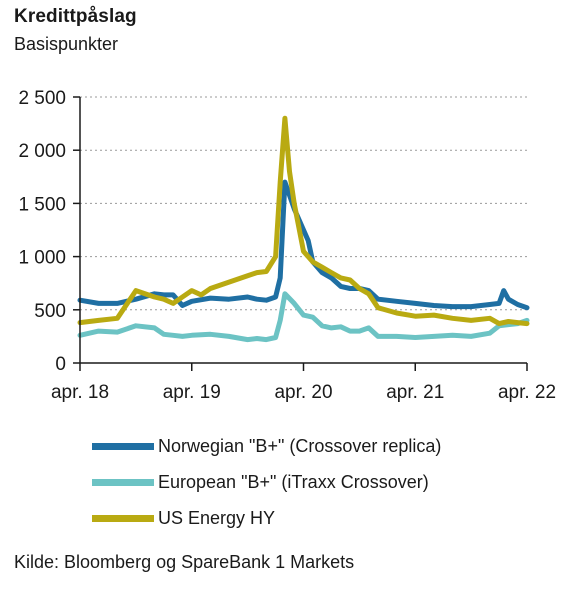 This screenshot has width=575, height=590. I want to click on legend-swatch-european, so click(123, 482).